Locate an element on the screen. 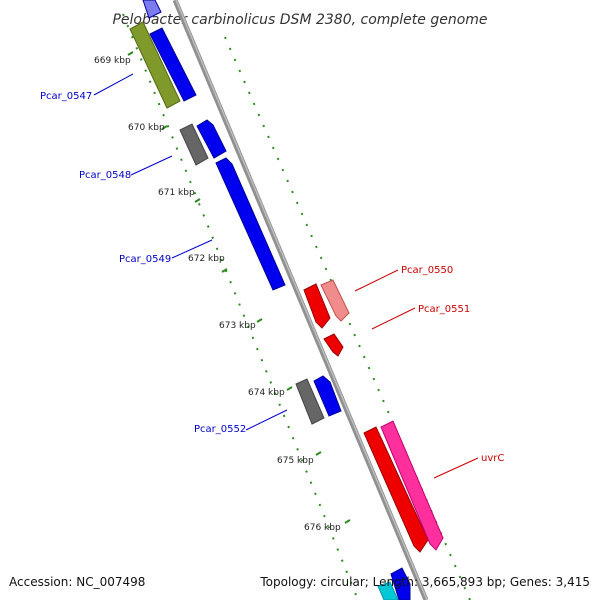 This screenshot has height=600, width=600. gene-arrow-pink is located at coordinates (335, 300).